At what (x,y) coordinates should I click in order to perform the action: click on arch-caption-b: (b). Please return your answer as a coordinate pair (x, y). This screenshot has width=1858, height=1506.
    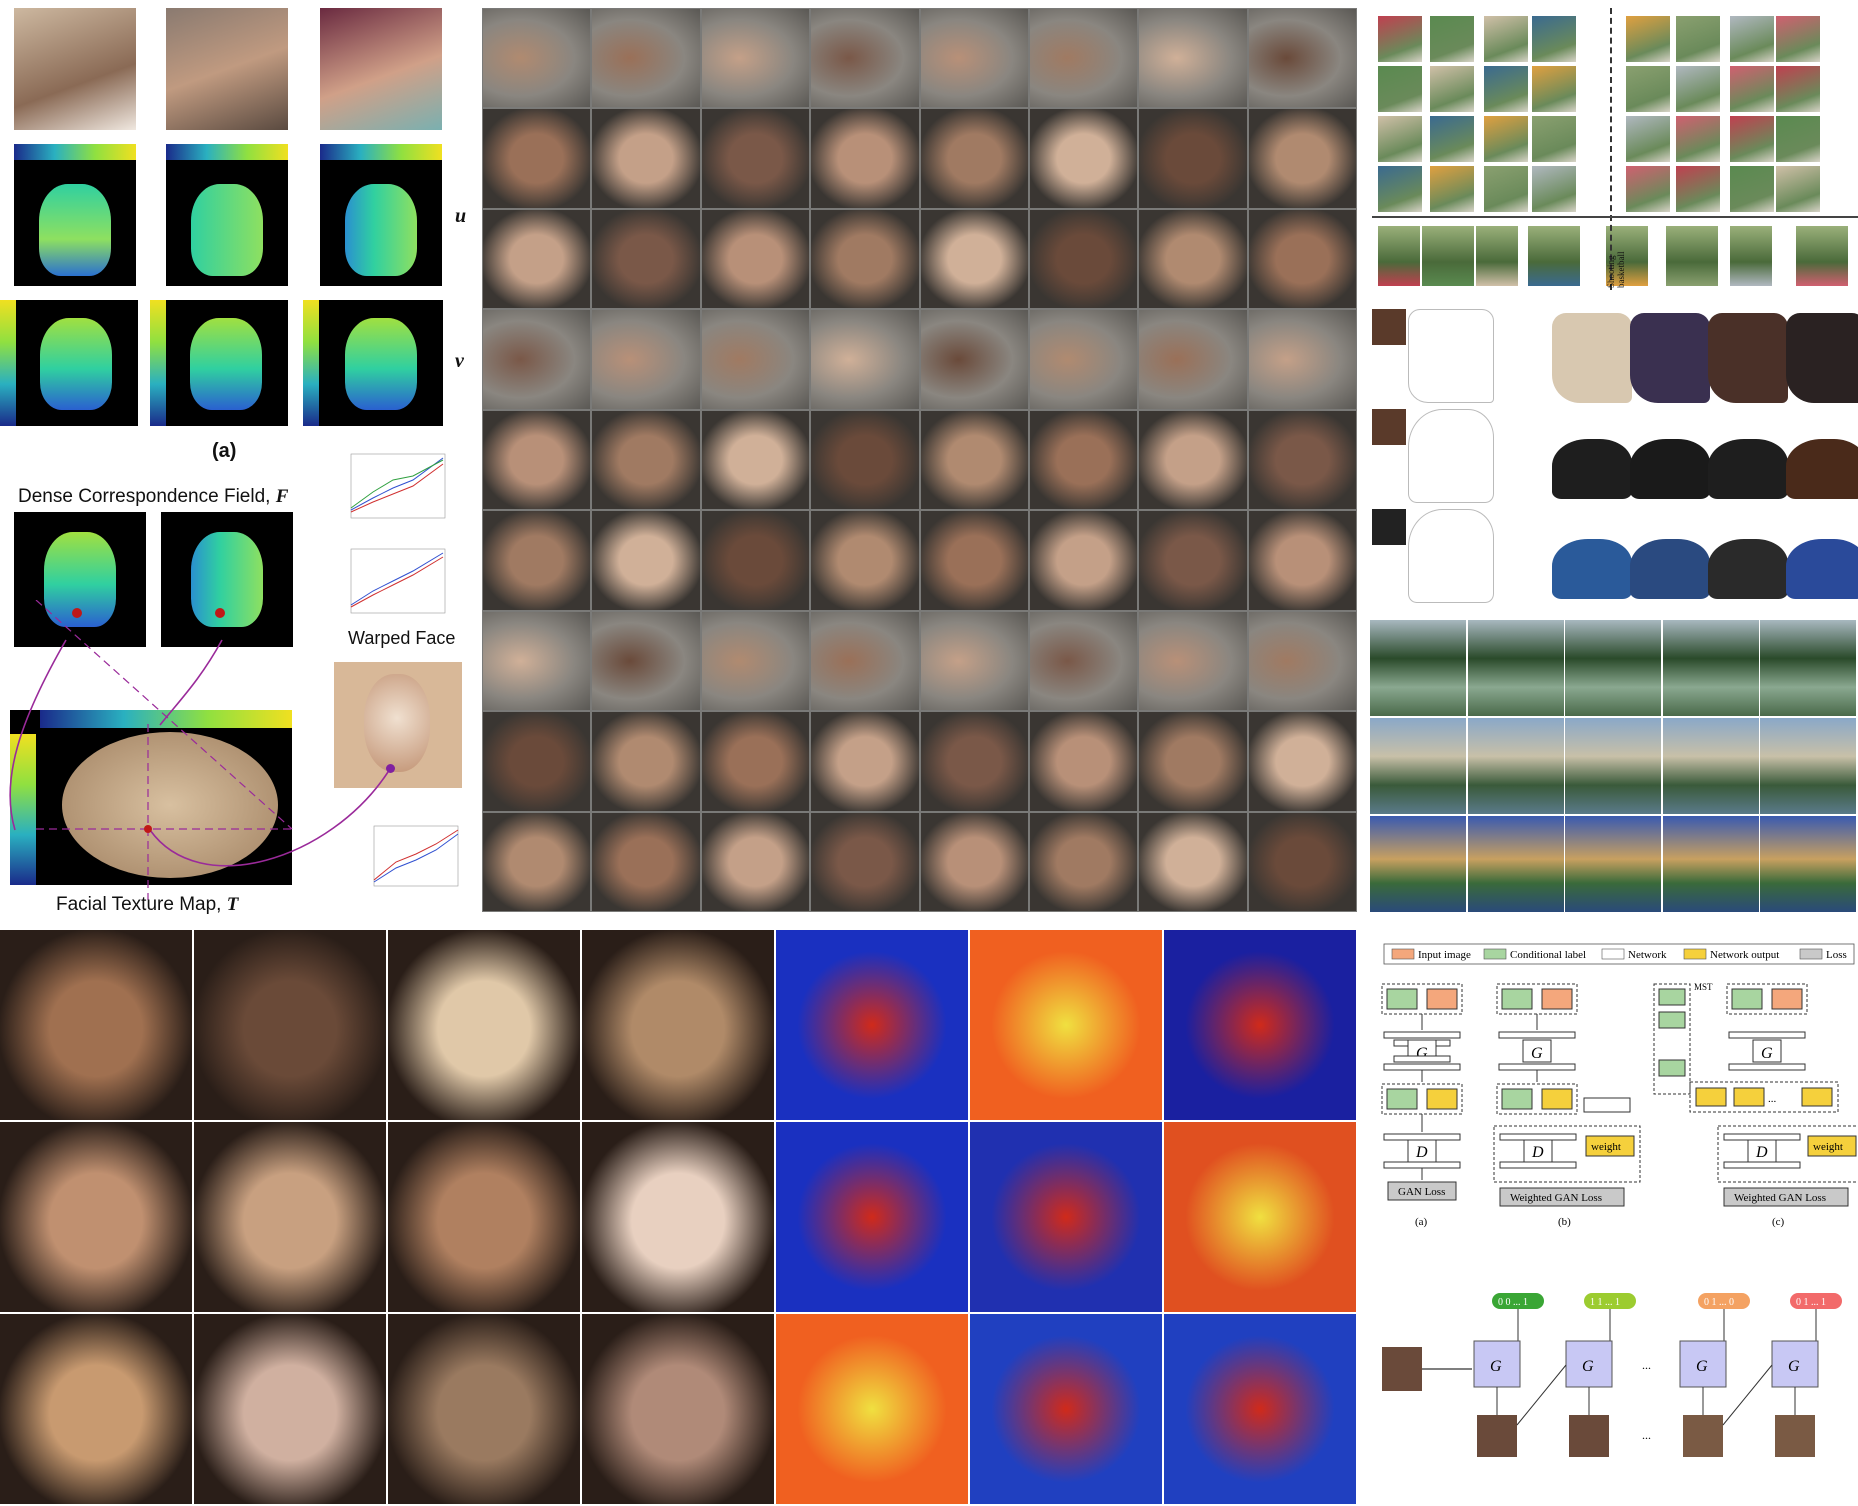
    Looking at the image, I should click on (1564, 1222).